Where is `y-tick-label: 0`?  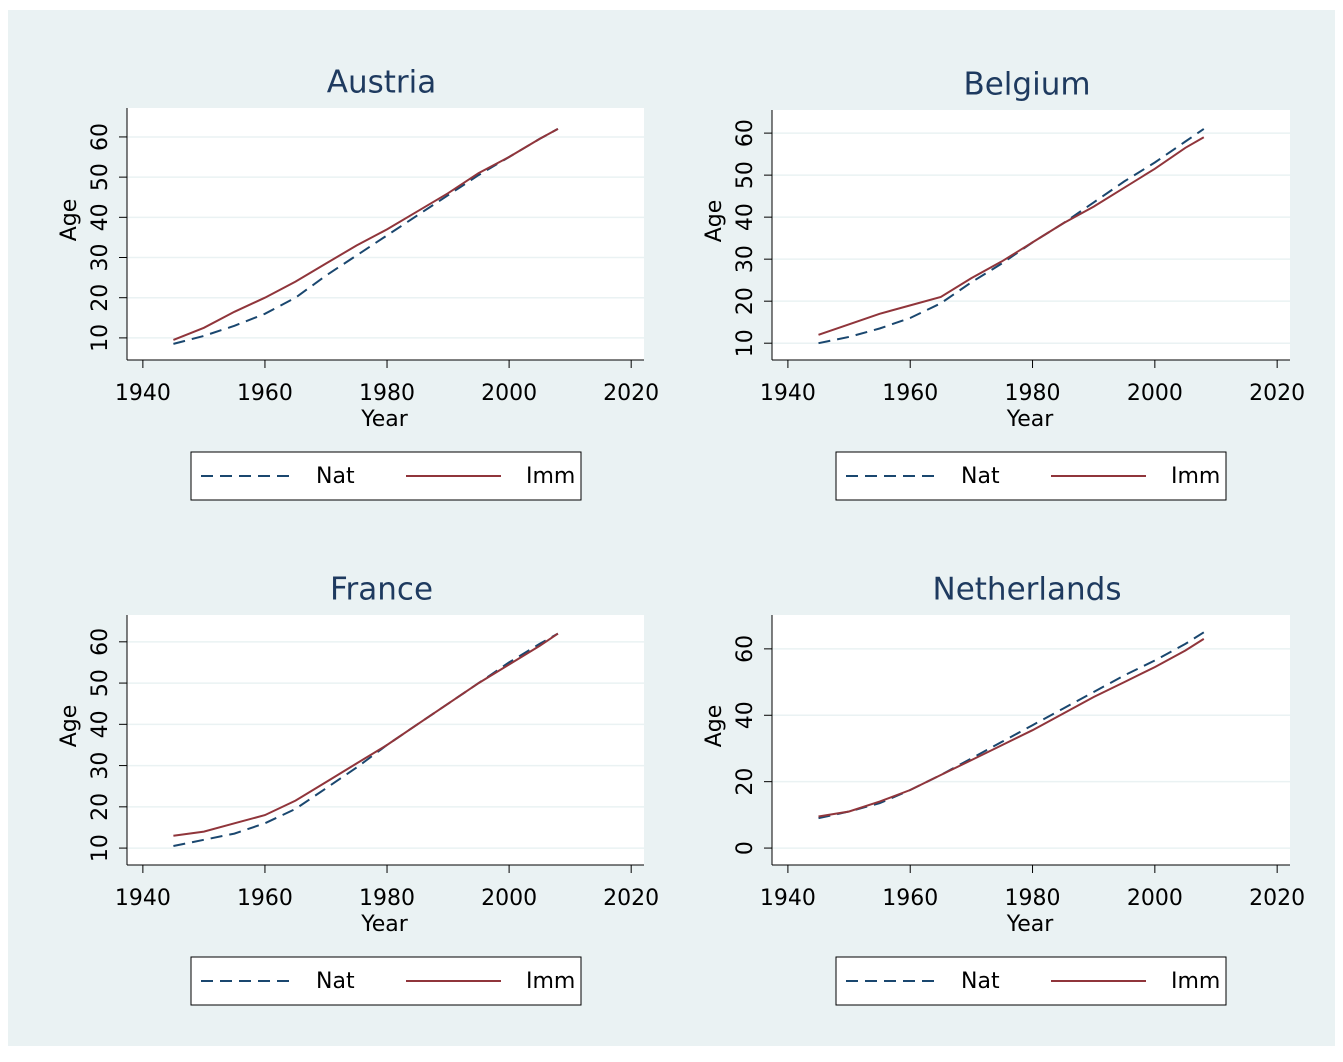
y-tick-label: 0 is located at coordinates (745, 848).